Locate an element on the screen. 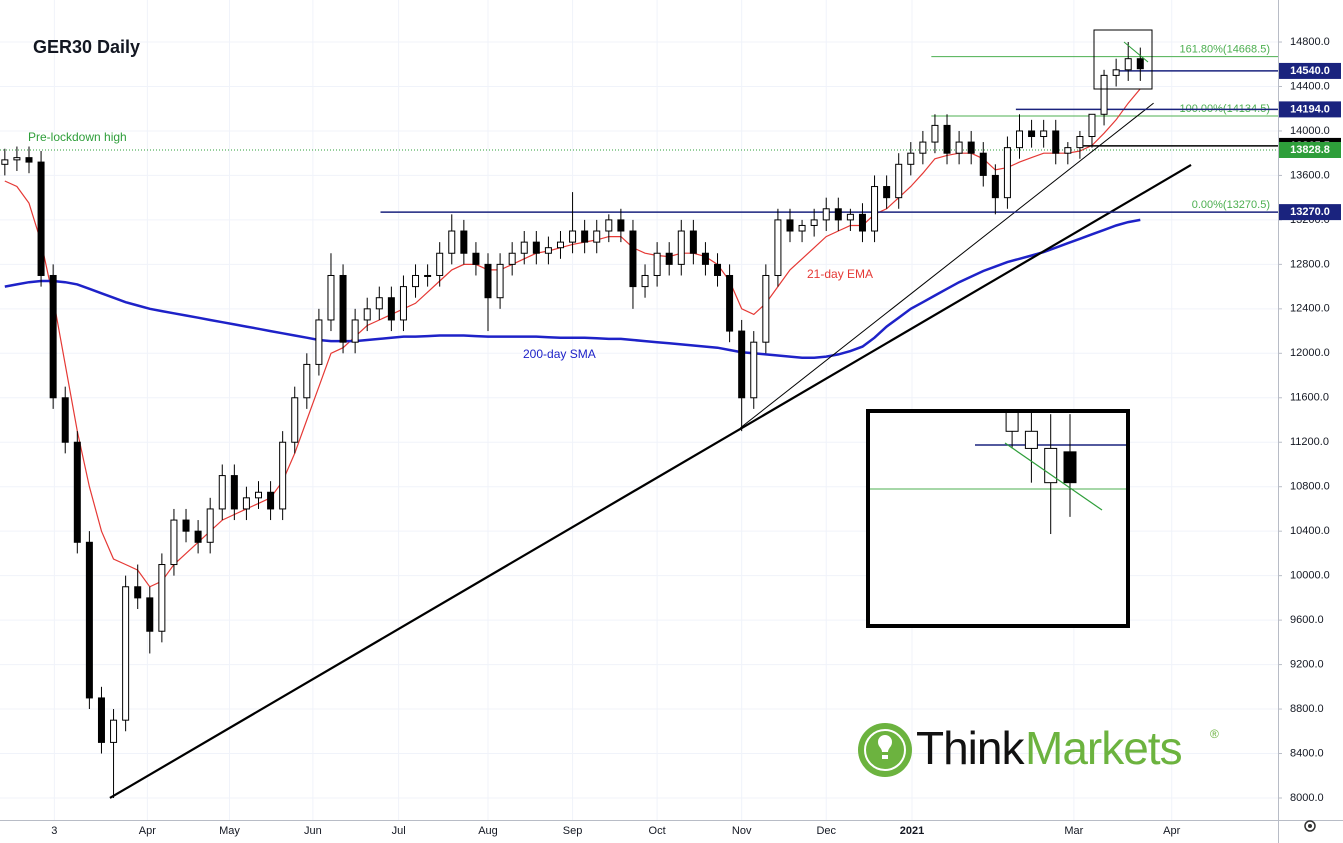  logo-markets: Markets is located at coordinates (1103, 748).